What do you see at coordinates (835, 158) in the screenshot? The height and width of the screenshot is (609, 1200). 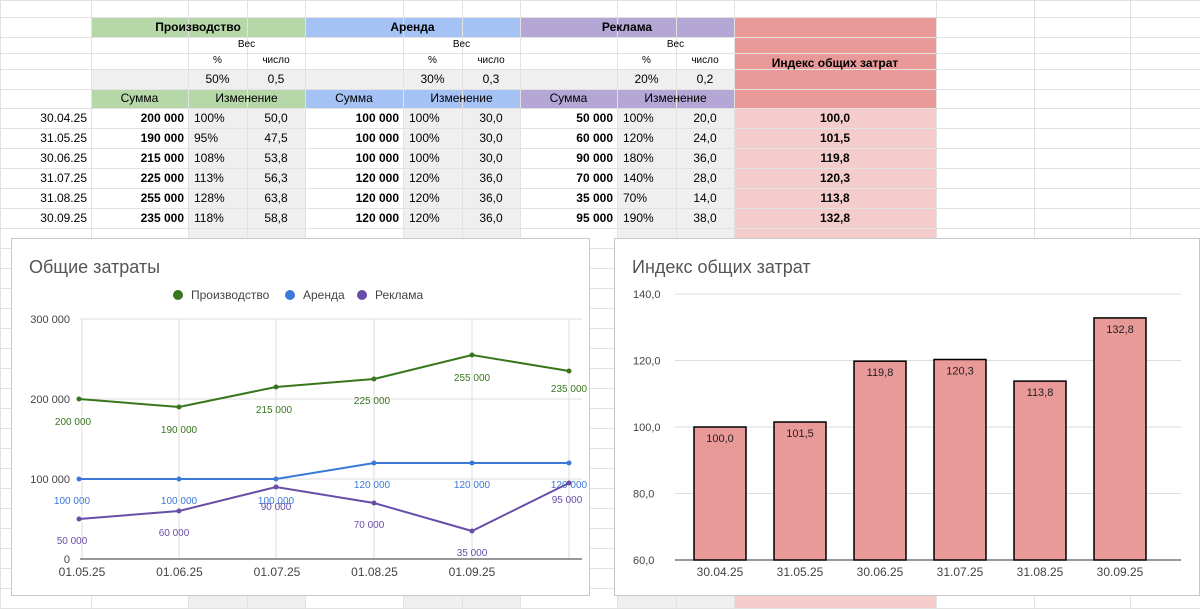 I see `index-value: 119,8` at bounding box center [835, 158].